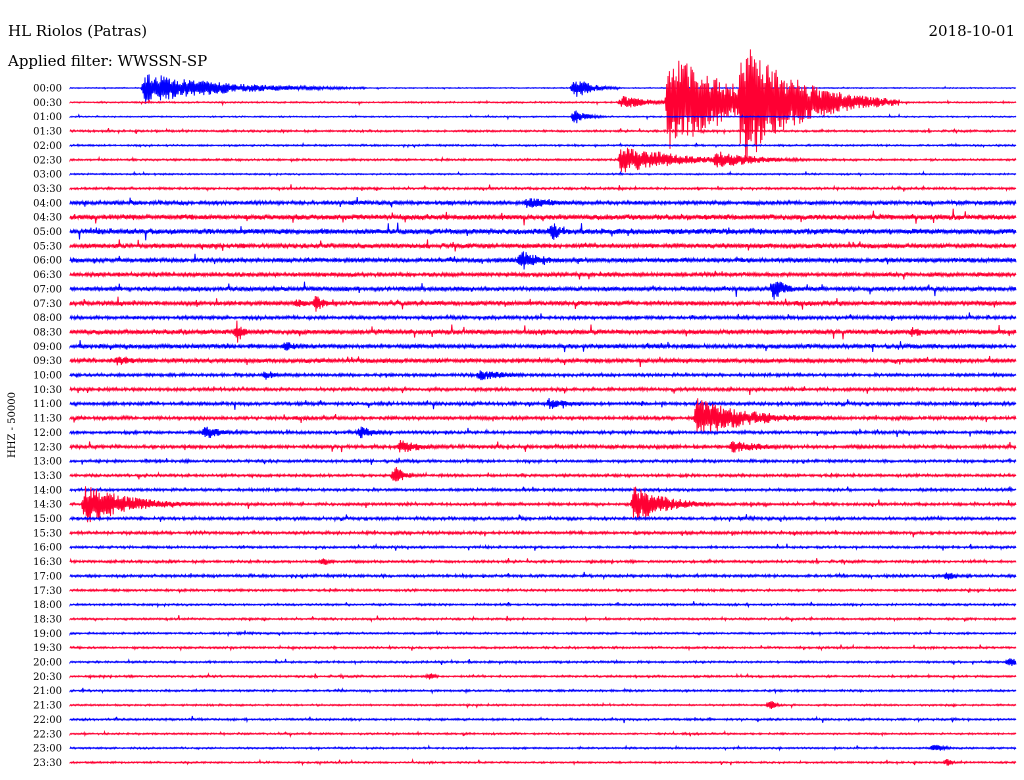  What do you see at coordinates (47, 691) in the screenshot?
I see `time-tick-label: 21:00` at bounding box center [47, 691].